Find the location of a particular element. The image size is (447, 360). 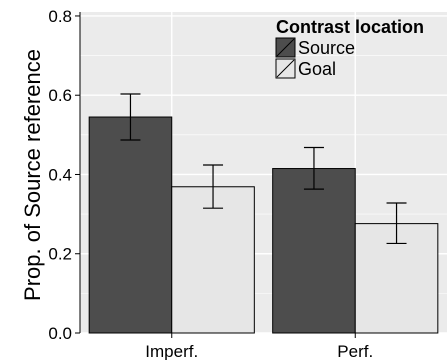

y-tick-label: 0.8 is located at coordinates (60, 16).